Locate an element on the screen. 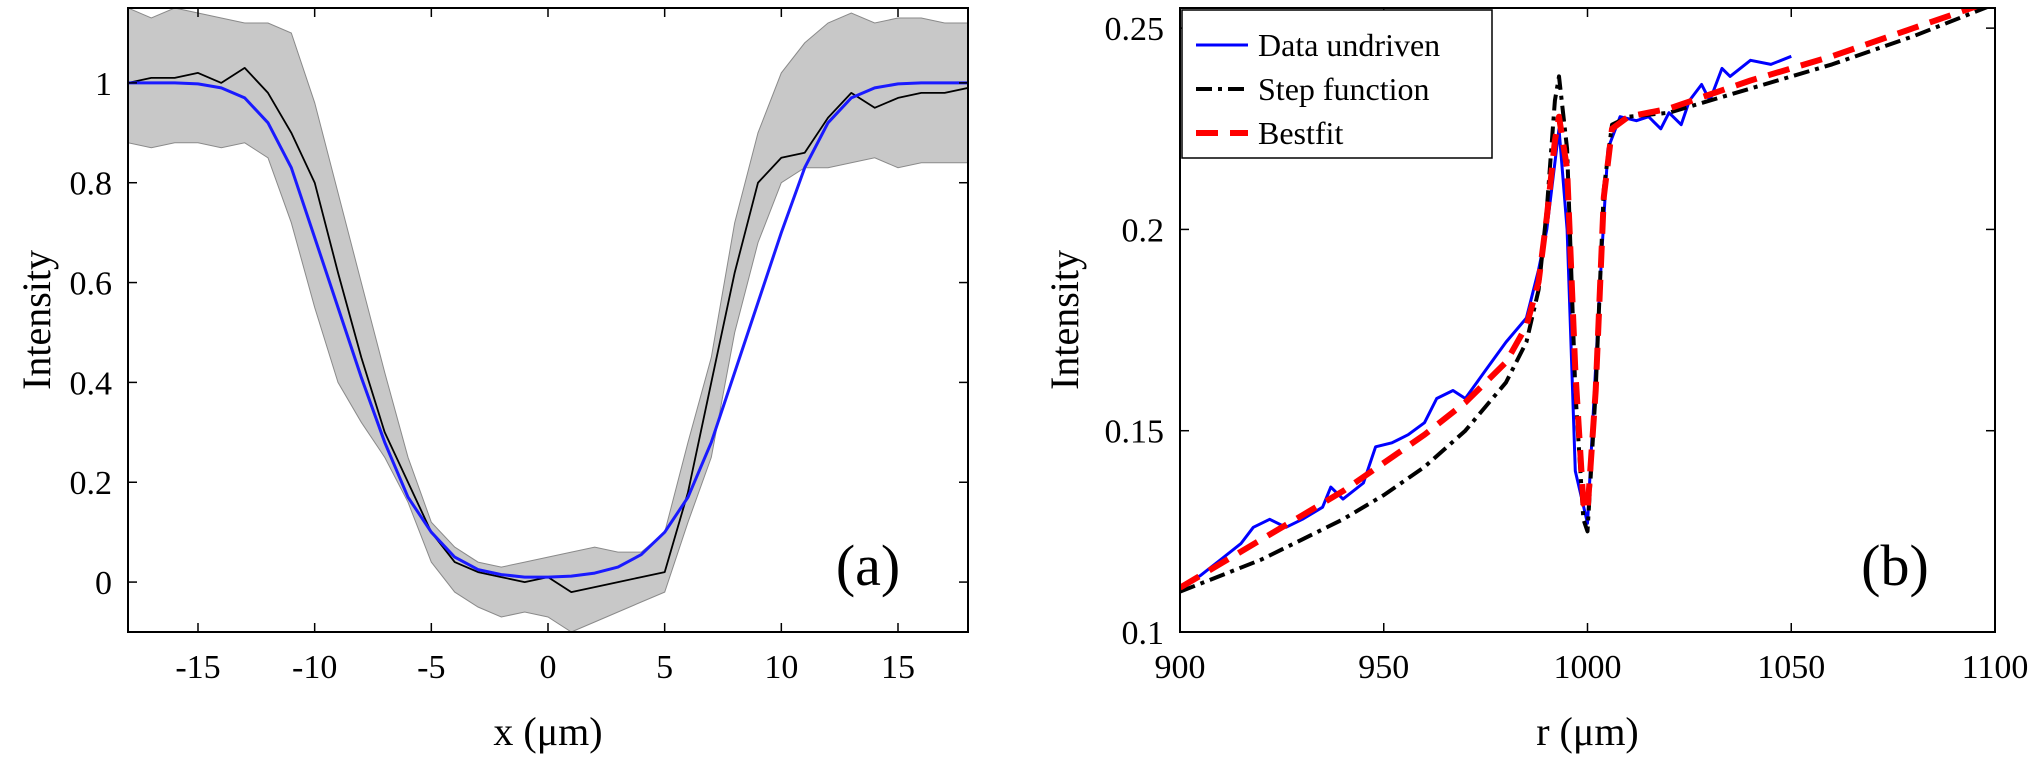 This screenshot has width=2043, height=761. x-tick-label: 15 is located at coordinates (898, 667).